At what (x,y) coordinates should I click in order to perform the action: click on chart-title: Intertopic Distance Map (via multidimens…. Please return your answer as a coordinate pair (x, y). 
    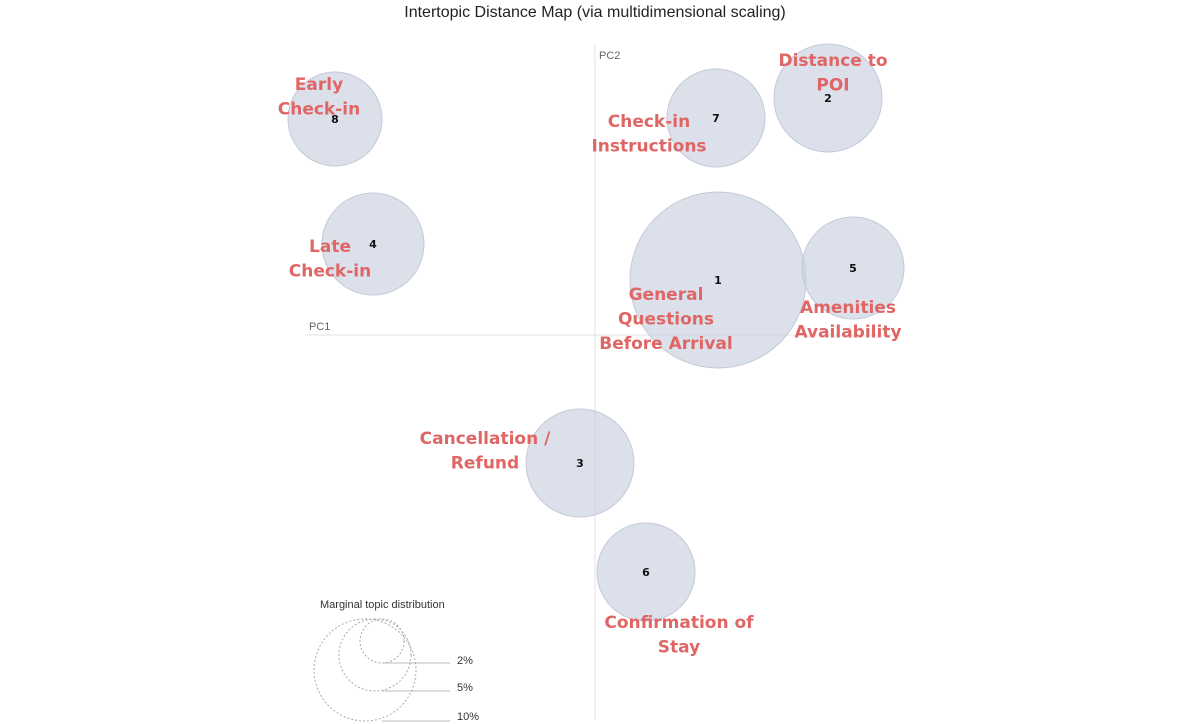
    Looking at the image, I should click on (595, 12).